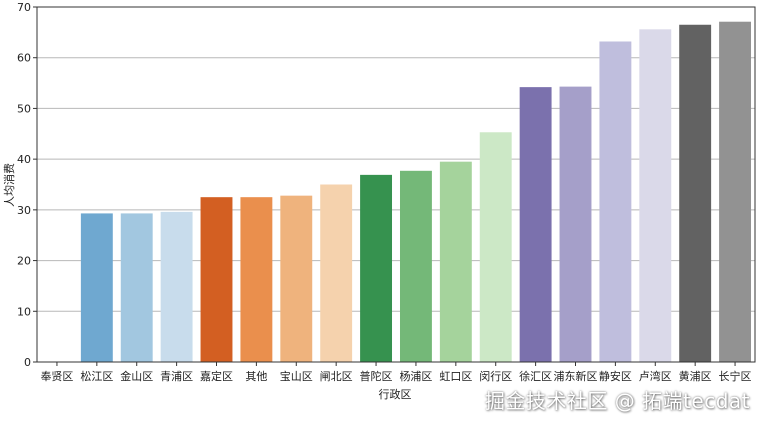 Image resolution: width=760 pixels, height=424 pixels. What do you see at coordinates (655, 376) in the screenshot?
I see `x-tick-label: 卢湾区` at bounding box center [655, 376].